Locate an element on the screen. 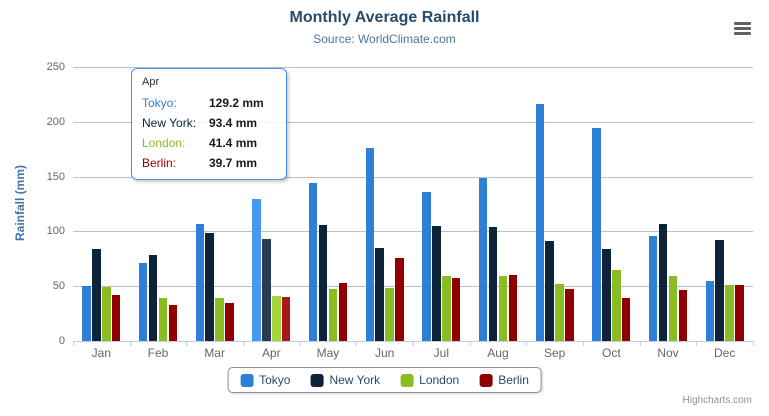 The image size is (769, 416). bar-tokyo-dec is located at coordinates (710, 311).